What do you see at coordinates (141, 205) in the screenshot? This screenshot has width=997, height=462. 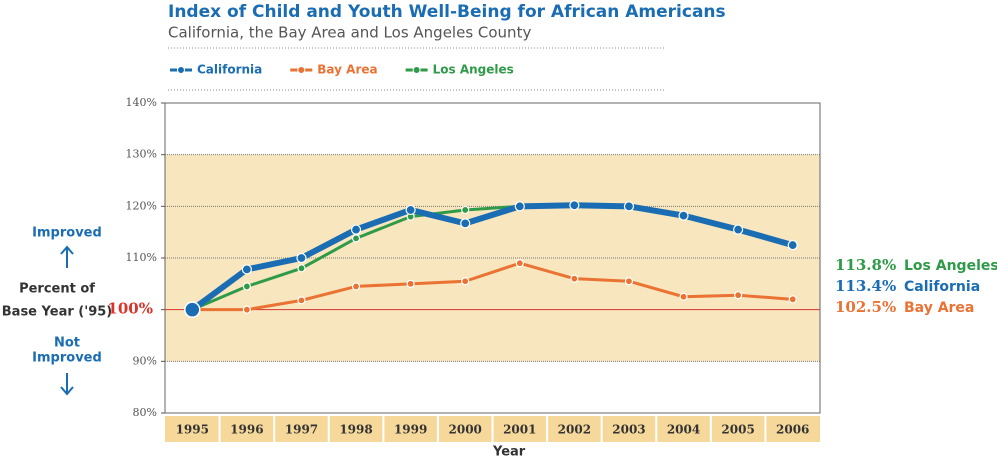 I see `y-tick-label: 120%` at bounding box center [141, 205].